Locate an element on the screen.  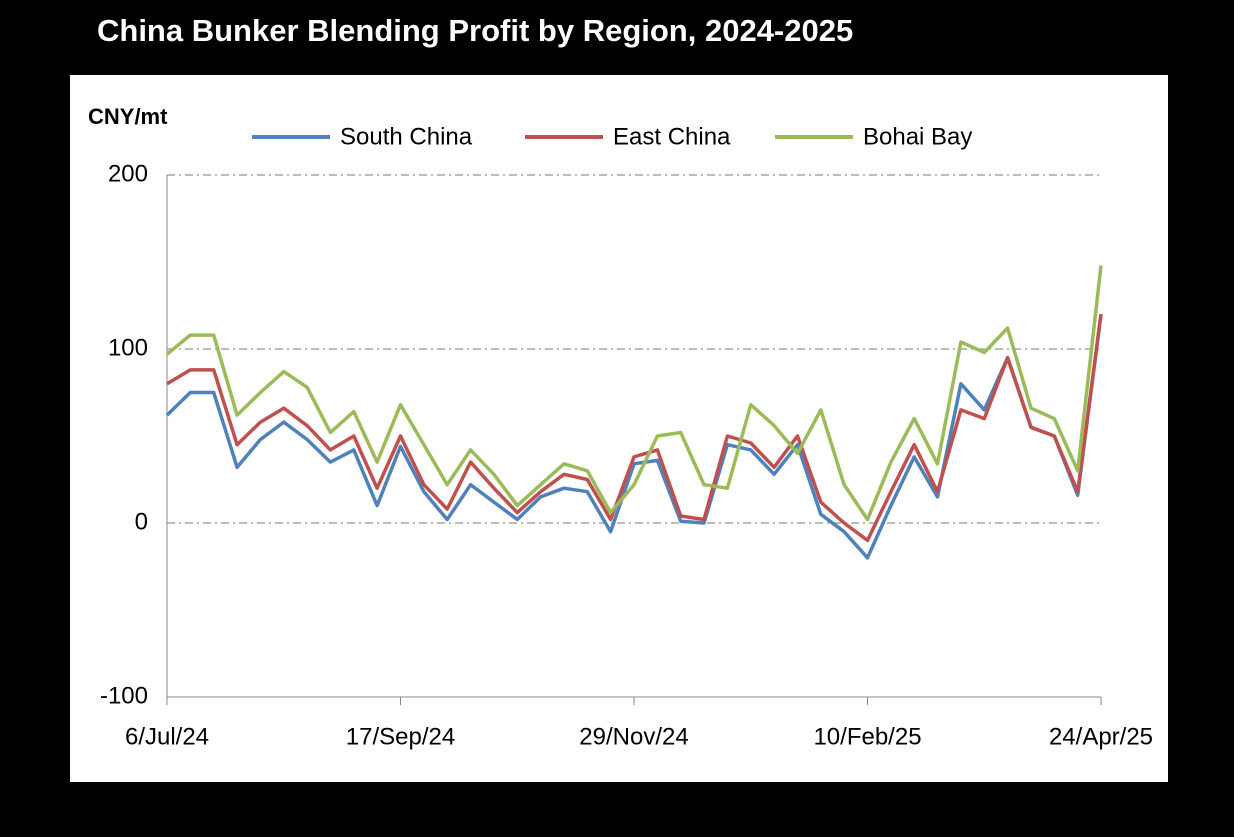
x-tick-label: 6/Jul/24 is located at coordinates (167, 736).